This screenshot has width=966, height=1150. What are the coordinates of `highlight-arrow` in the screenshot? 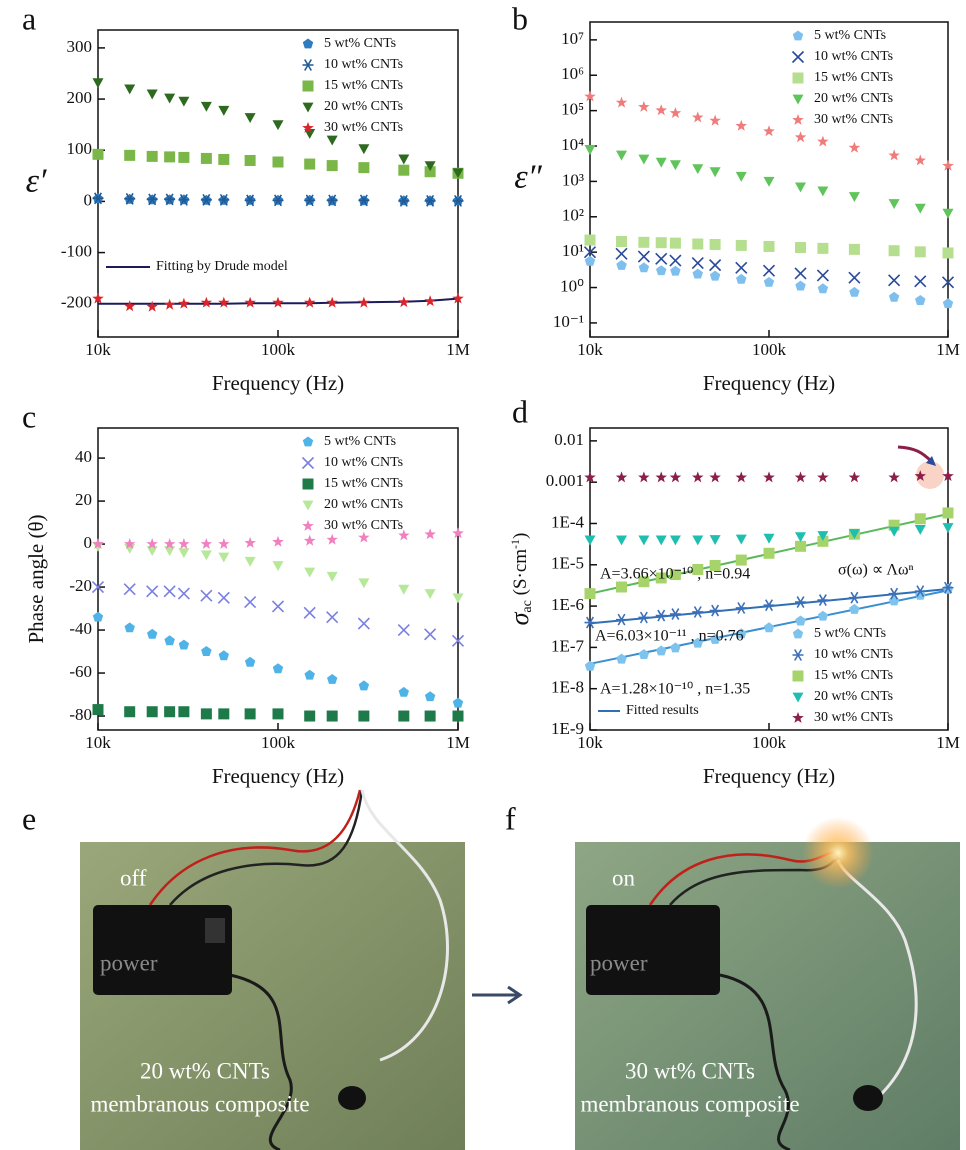 It's located at (915, 454).